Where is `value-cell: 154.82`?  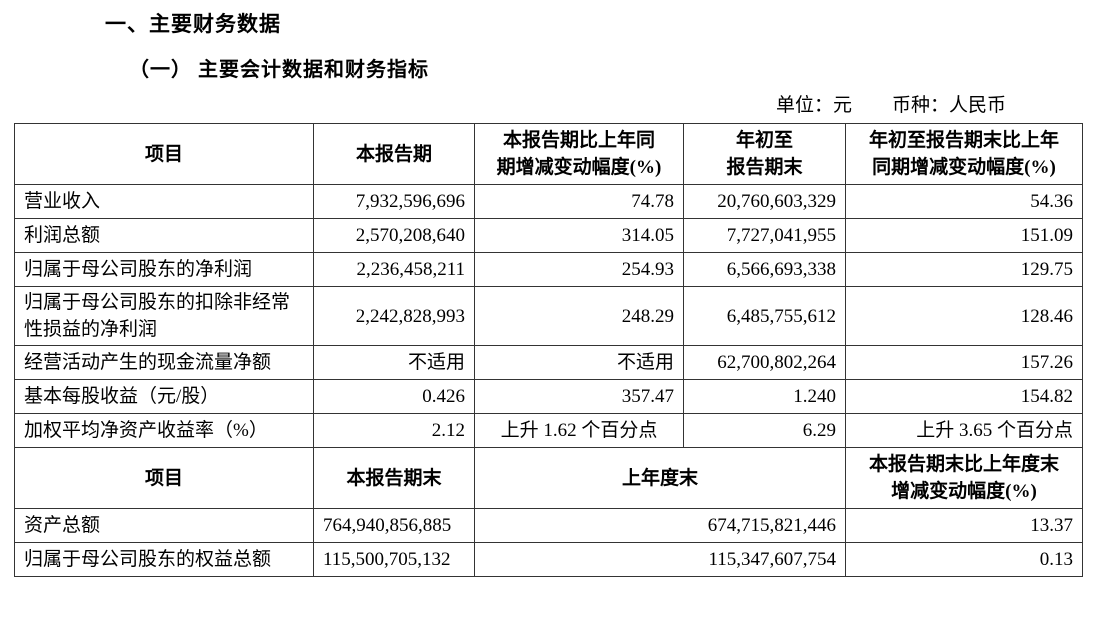
value-cell: 154.82 is located at coordinates (964, 396).